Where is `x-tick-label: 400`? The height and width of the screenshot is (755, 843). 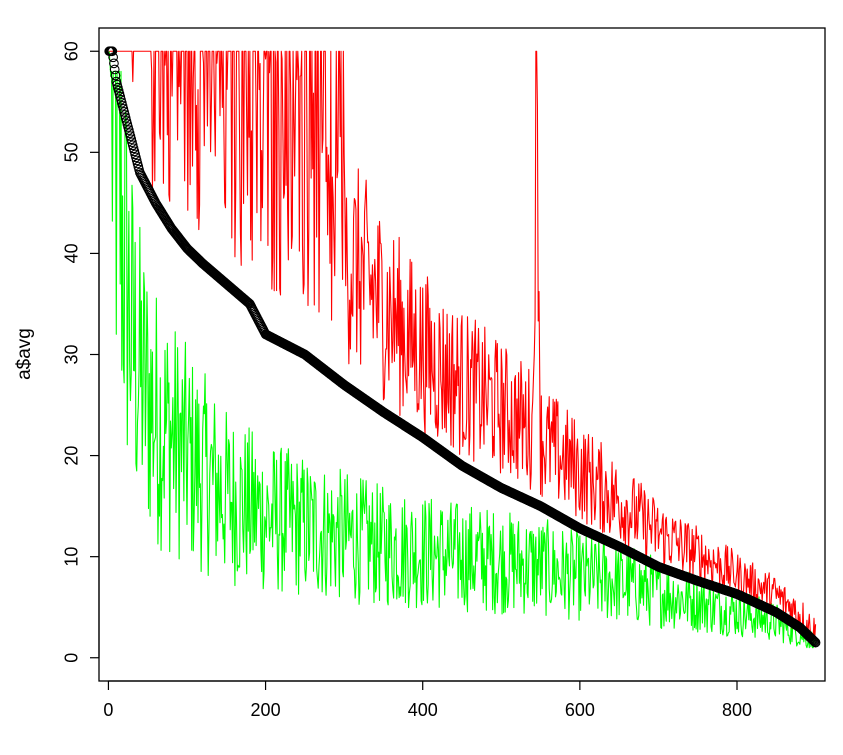 x-tick-label: 400 is located at coordinates (423, 710).